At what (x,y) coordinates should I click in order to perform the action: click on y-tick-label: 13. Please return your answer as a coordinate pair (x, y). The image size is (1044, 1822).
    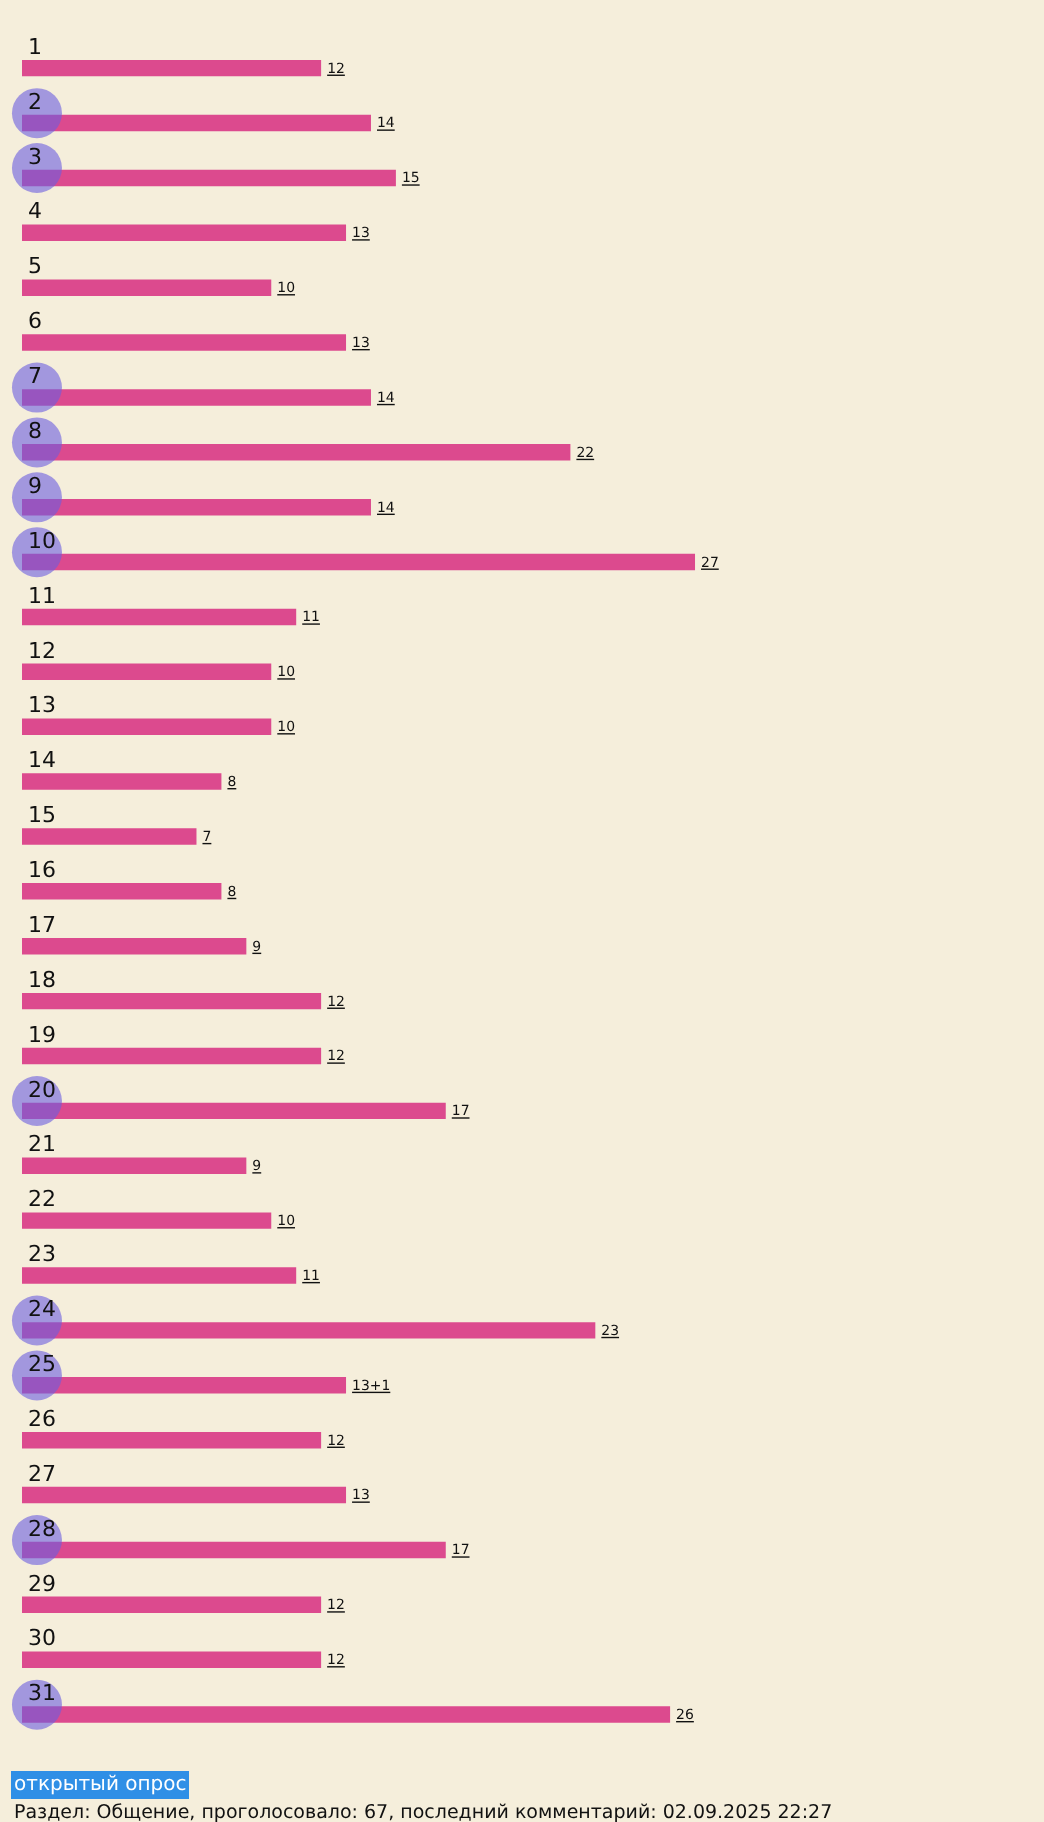
    Looking at the image, I should click on (42, 705).